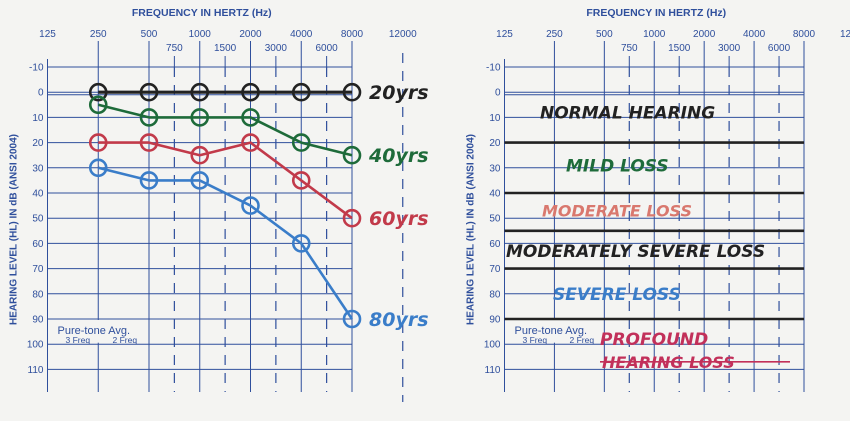 This screenshot has height=421, width=850. What do you see at coordinates (399, 320) in the screenshot?
I see `series-label: 80yrs` at bounding box center [399, 320].